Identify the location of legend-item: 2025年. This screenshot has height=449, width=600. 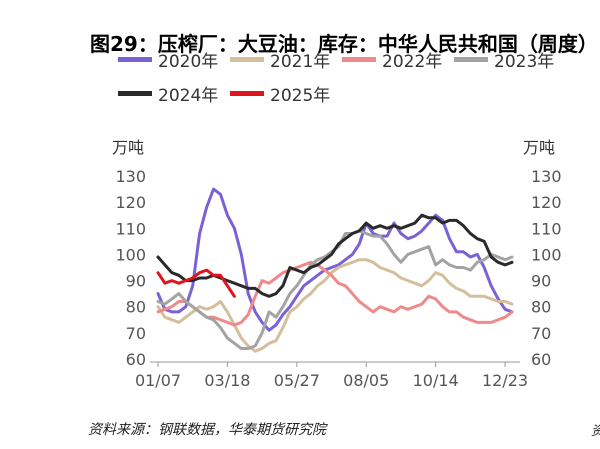
(286, 93).